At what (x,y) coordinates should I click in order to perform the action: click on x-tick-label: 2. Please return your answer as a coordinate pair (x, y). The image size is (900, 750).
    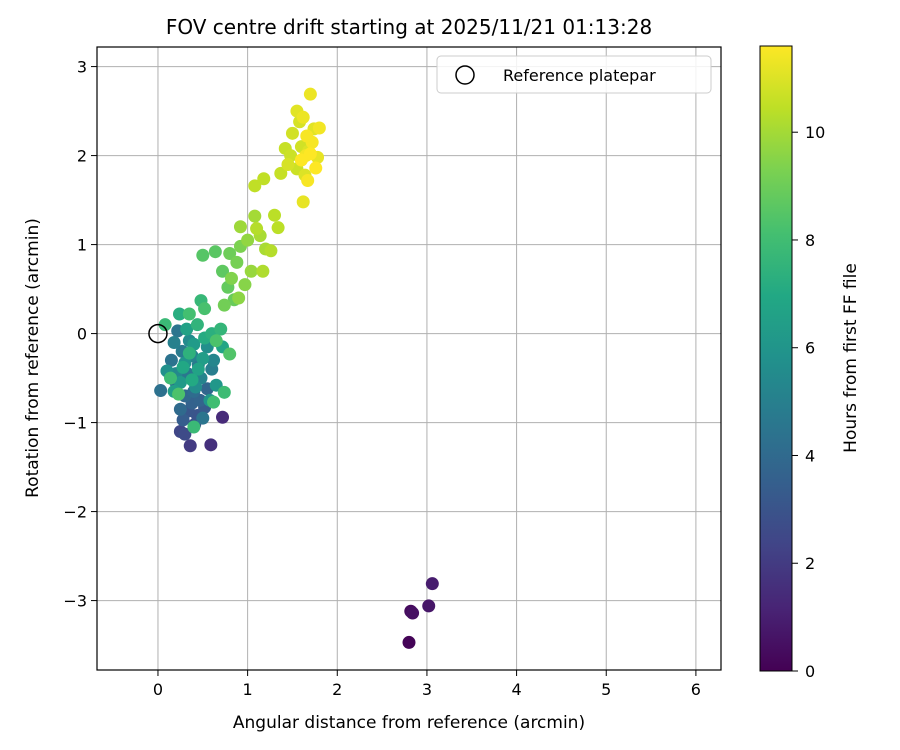
    Looking at the image, I should click on (337, 689).